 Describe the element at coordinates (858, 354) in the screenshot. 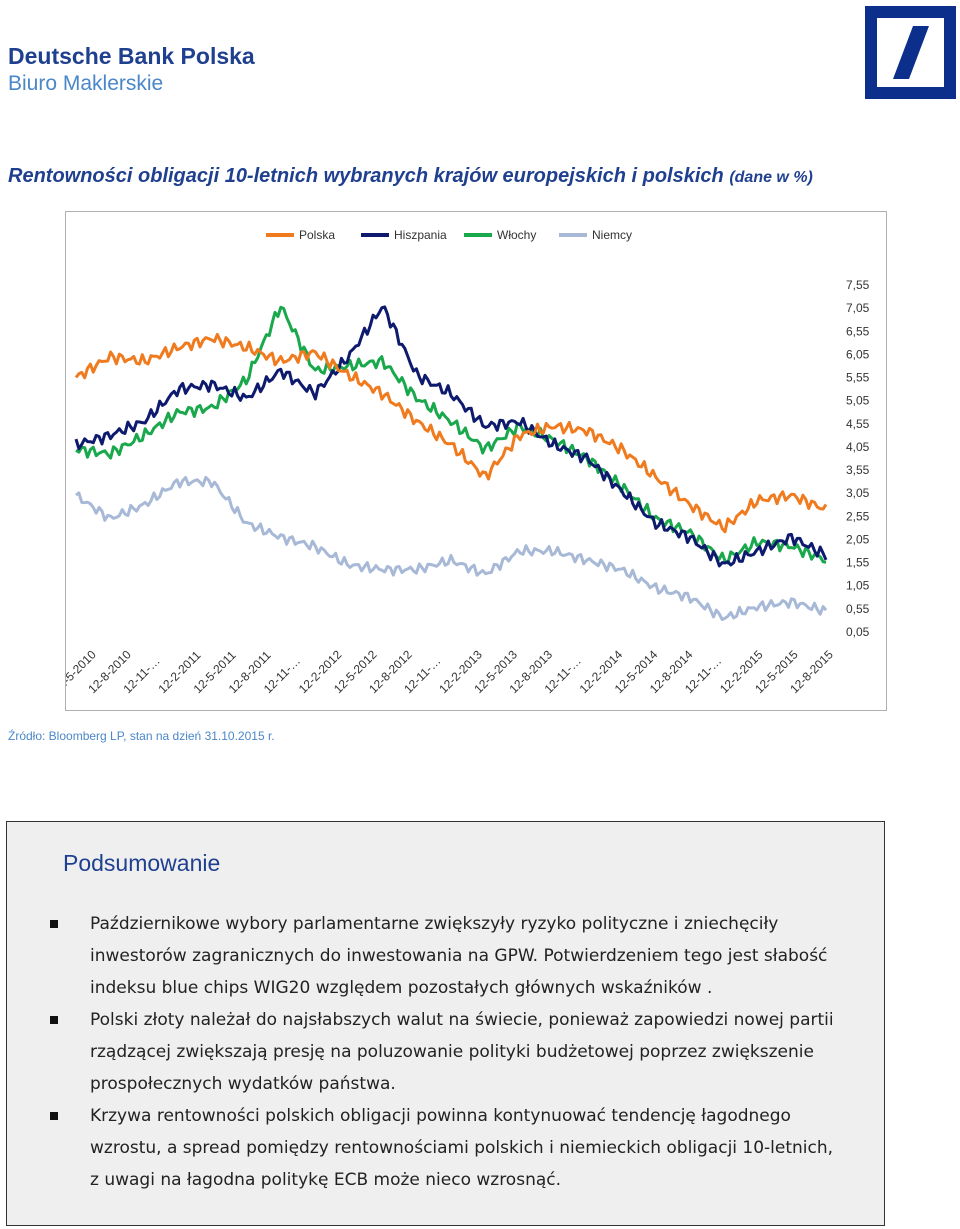

I see `y-tick-label: 6,05` at that location.